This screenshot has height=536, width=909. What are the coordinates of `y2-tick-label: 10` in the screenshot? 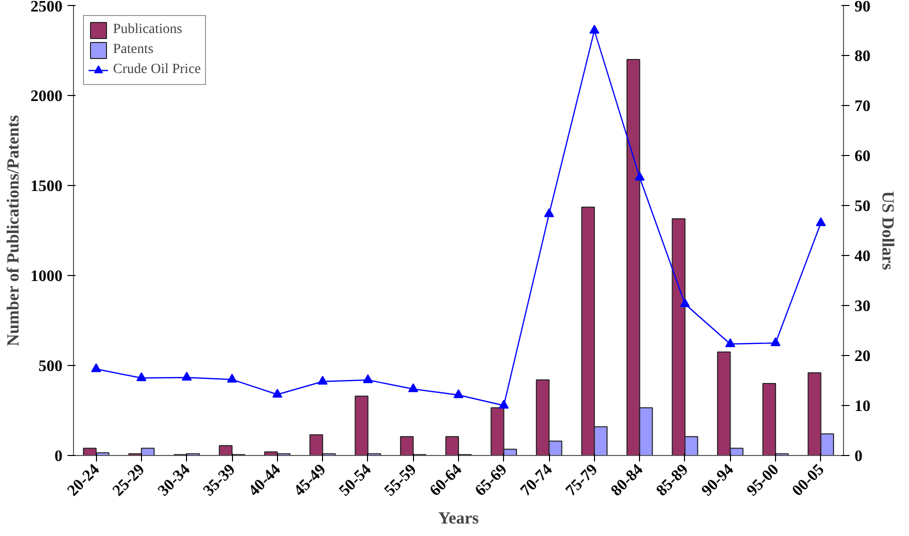 It's located at (862, 406).